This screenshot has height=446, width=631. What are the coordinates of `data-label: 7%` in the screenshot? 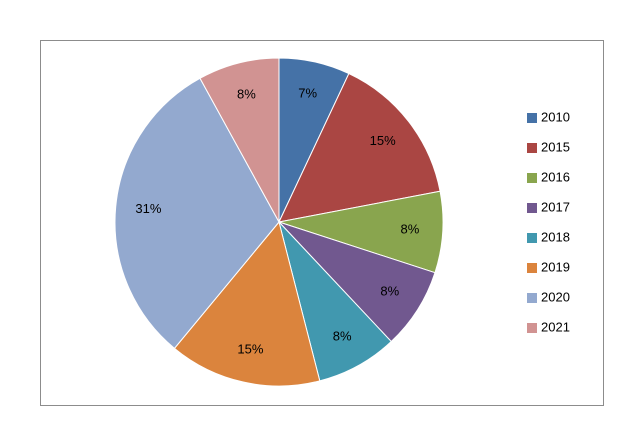 It's located at (307, 92).